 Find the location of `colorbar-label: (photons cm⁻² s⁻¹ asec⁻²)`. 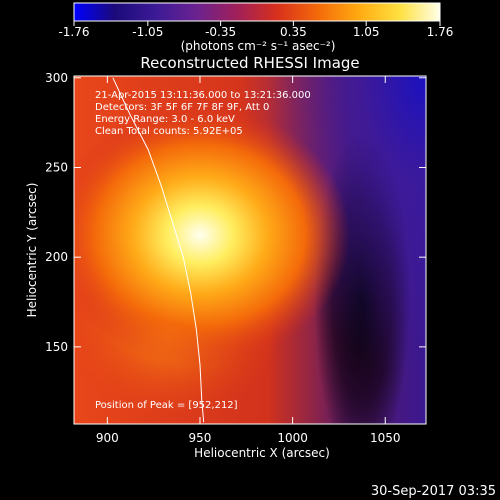

colorbar-label: (photons cm⁻² s⁻¹ asec⁻²) is located at coordinates (258, 46).